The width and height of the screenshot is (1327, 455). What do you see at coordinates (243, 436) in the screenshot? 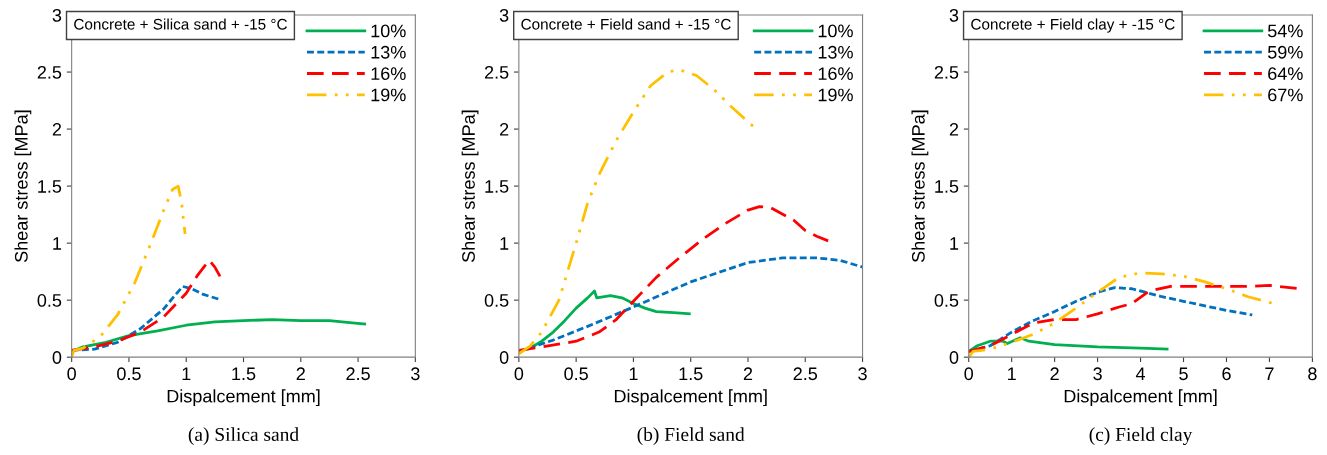
I see `text: (a) Silica sand` at bounding box center [243, 436].